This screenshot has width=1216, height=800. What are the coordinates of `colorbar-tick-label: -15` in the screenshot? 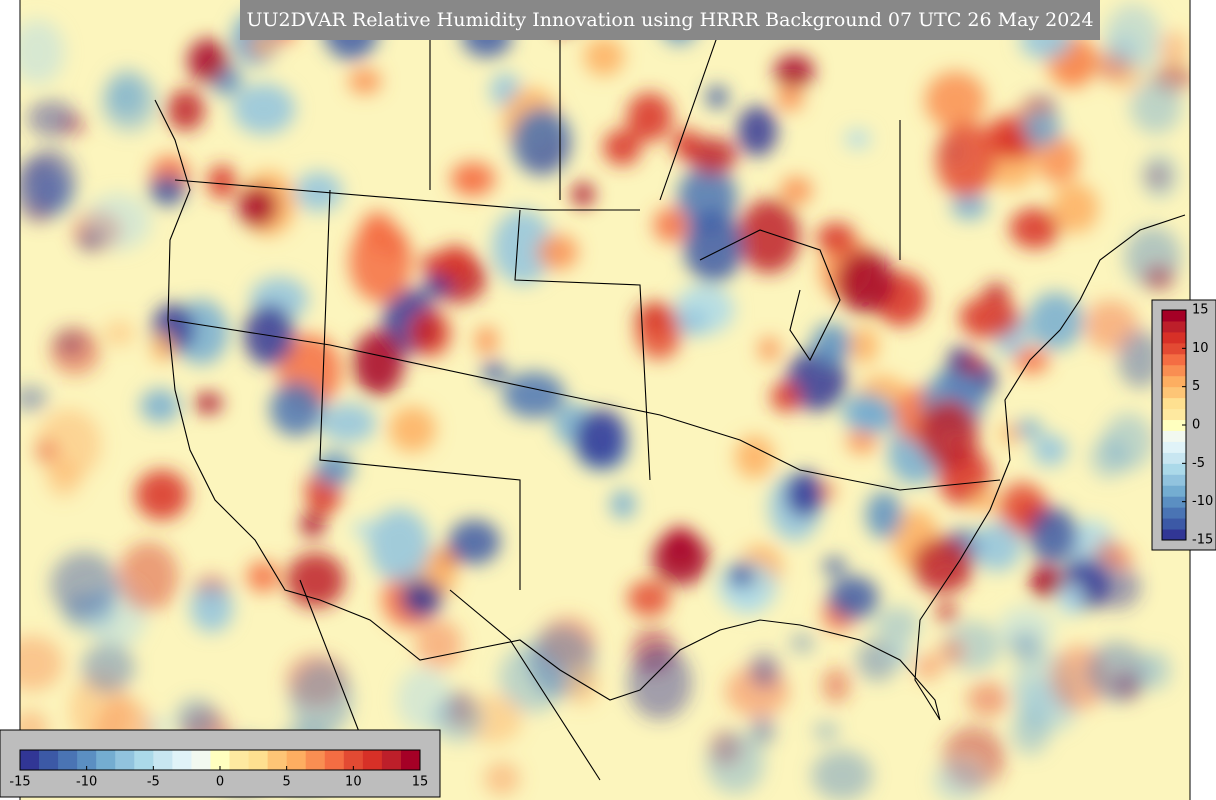 It's located at (1202, 540).